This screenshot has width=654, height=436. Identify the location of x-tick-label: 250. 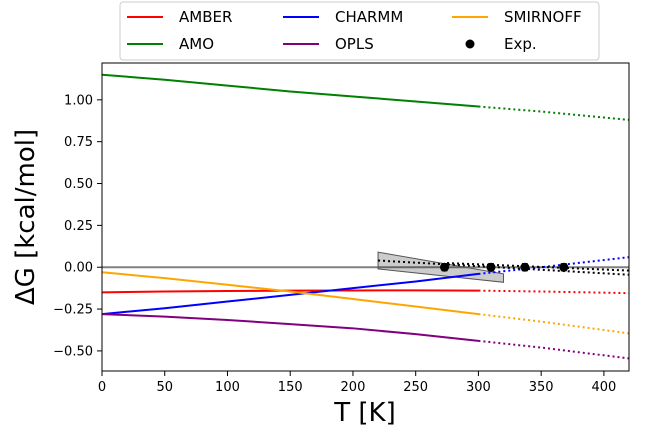
(415, 387).